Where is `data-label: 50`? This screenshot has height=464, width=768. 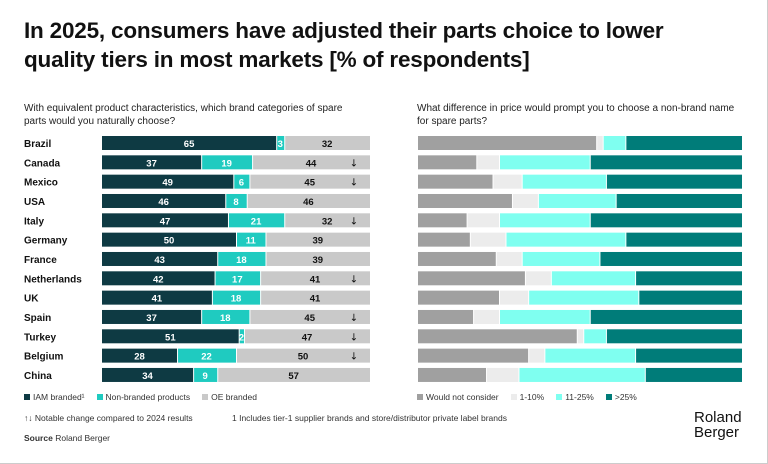
data-label: 50 is located at coordinates (169, 241).